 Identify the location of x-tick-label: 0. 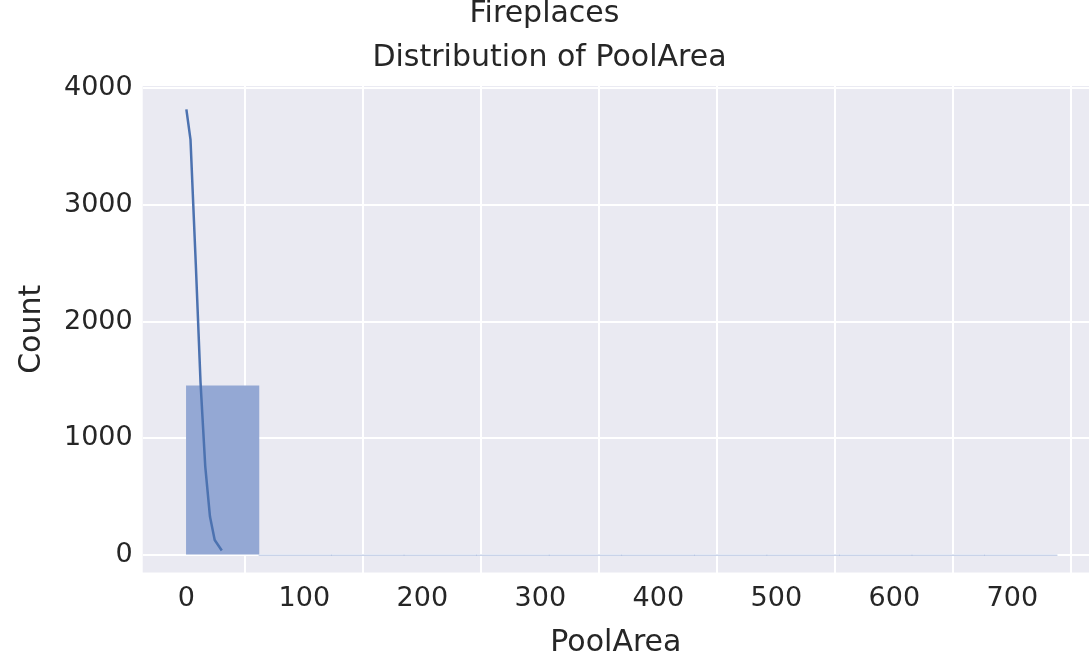
(186, 596).